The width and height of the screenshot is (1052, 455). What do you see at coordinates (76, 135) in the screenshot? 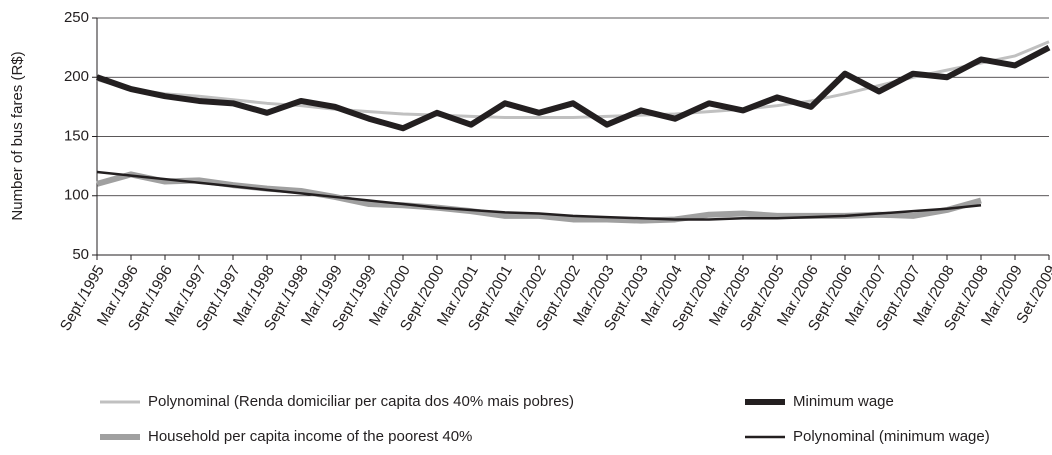
I see `y-tick-label: 150` at bounding box center [76, 135].